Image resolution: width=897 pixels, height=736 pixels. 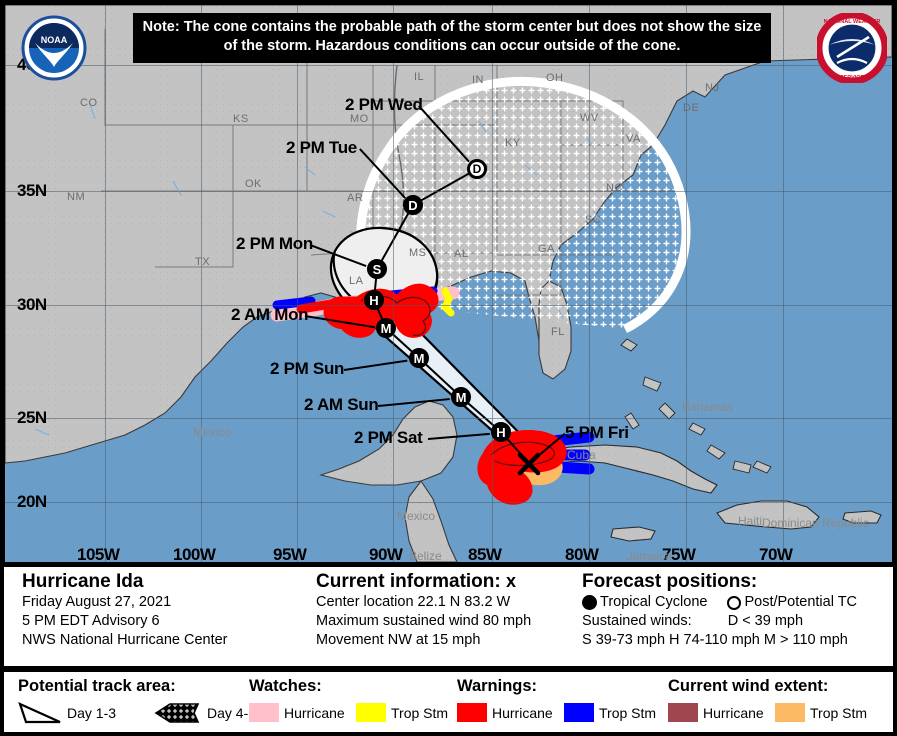 I want to click on state-label-la: LA, so click(x=356, y=281).